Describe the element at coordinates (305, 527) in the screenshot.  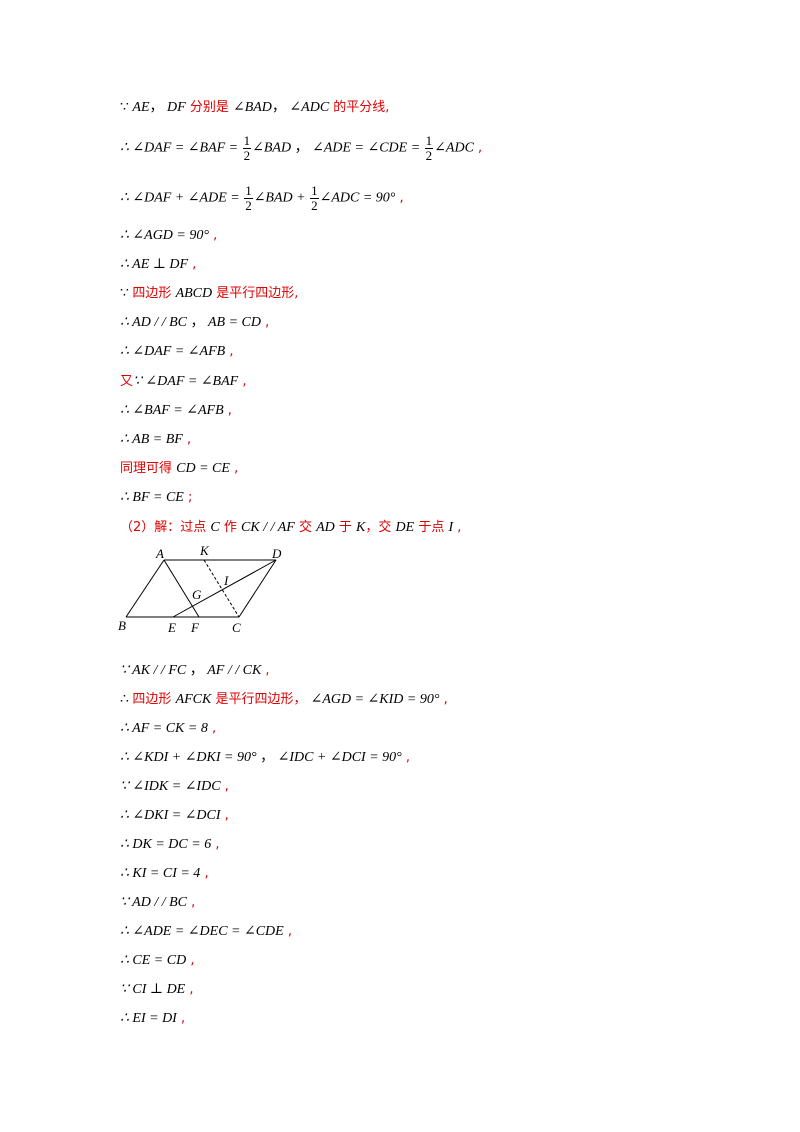
I see `annotation-text: 交` at that location.